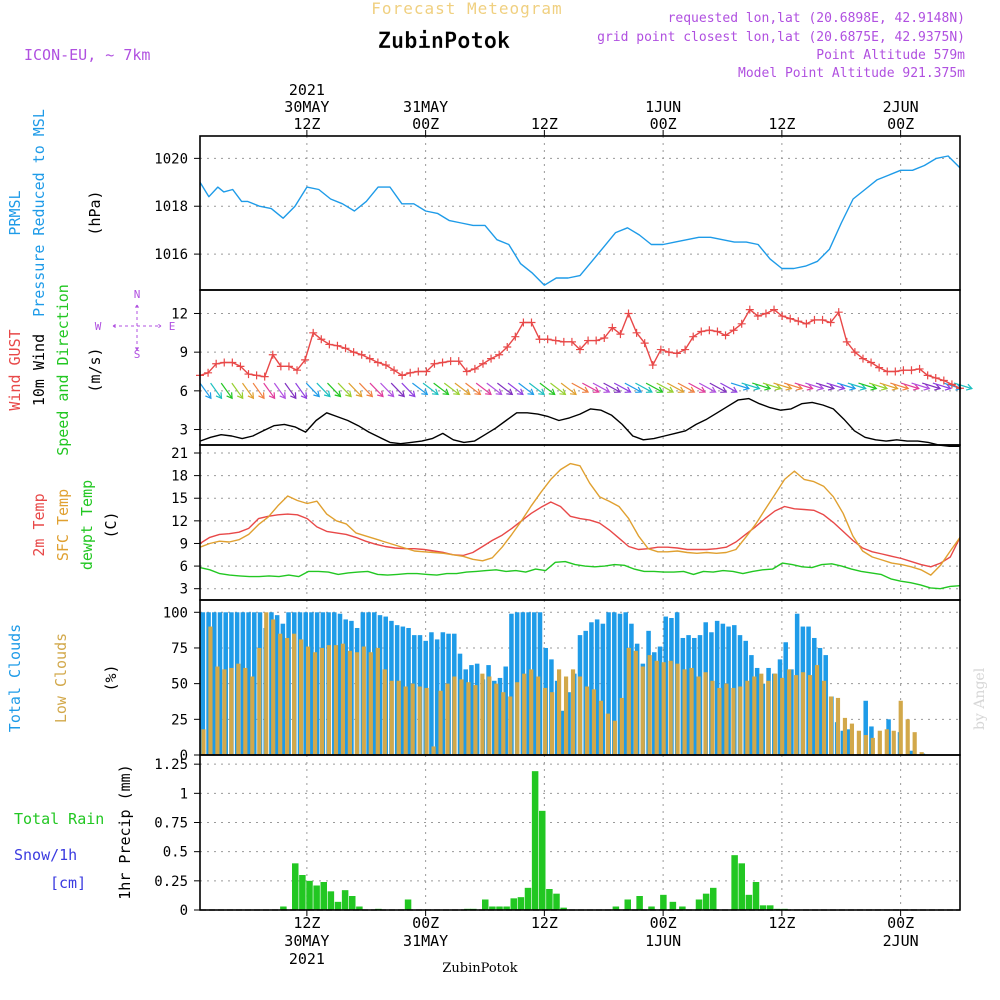 The height and width of the screenshot is (1000, 1000). I want to click on y-tick-label: 0.25, so click(171, 882).